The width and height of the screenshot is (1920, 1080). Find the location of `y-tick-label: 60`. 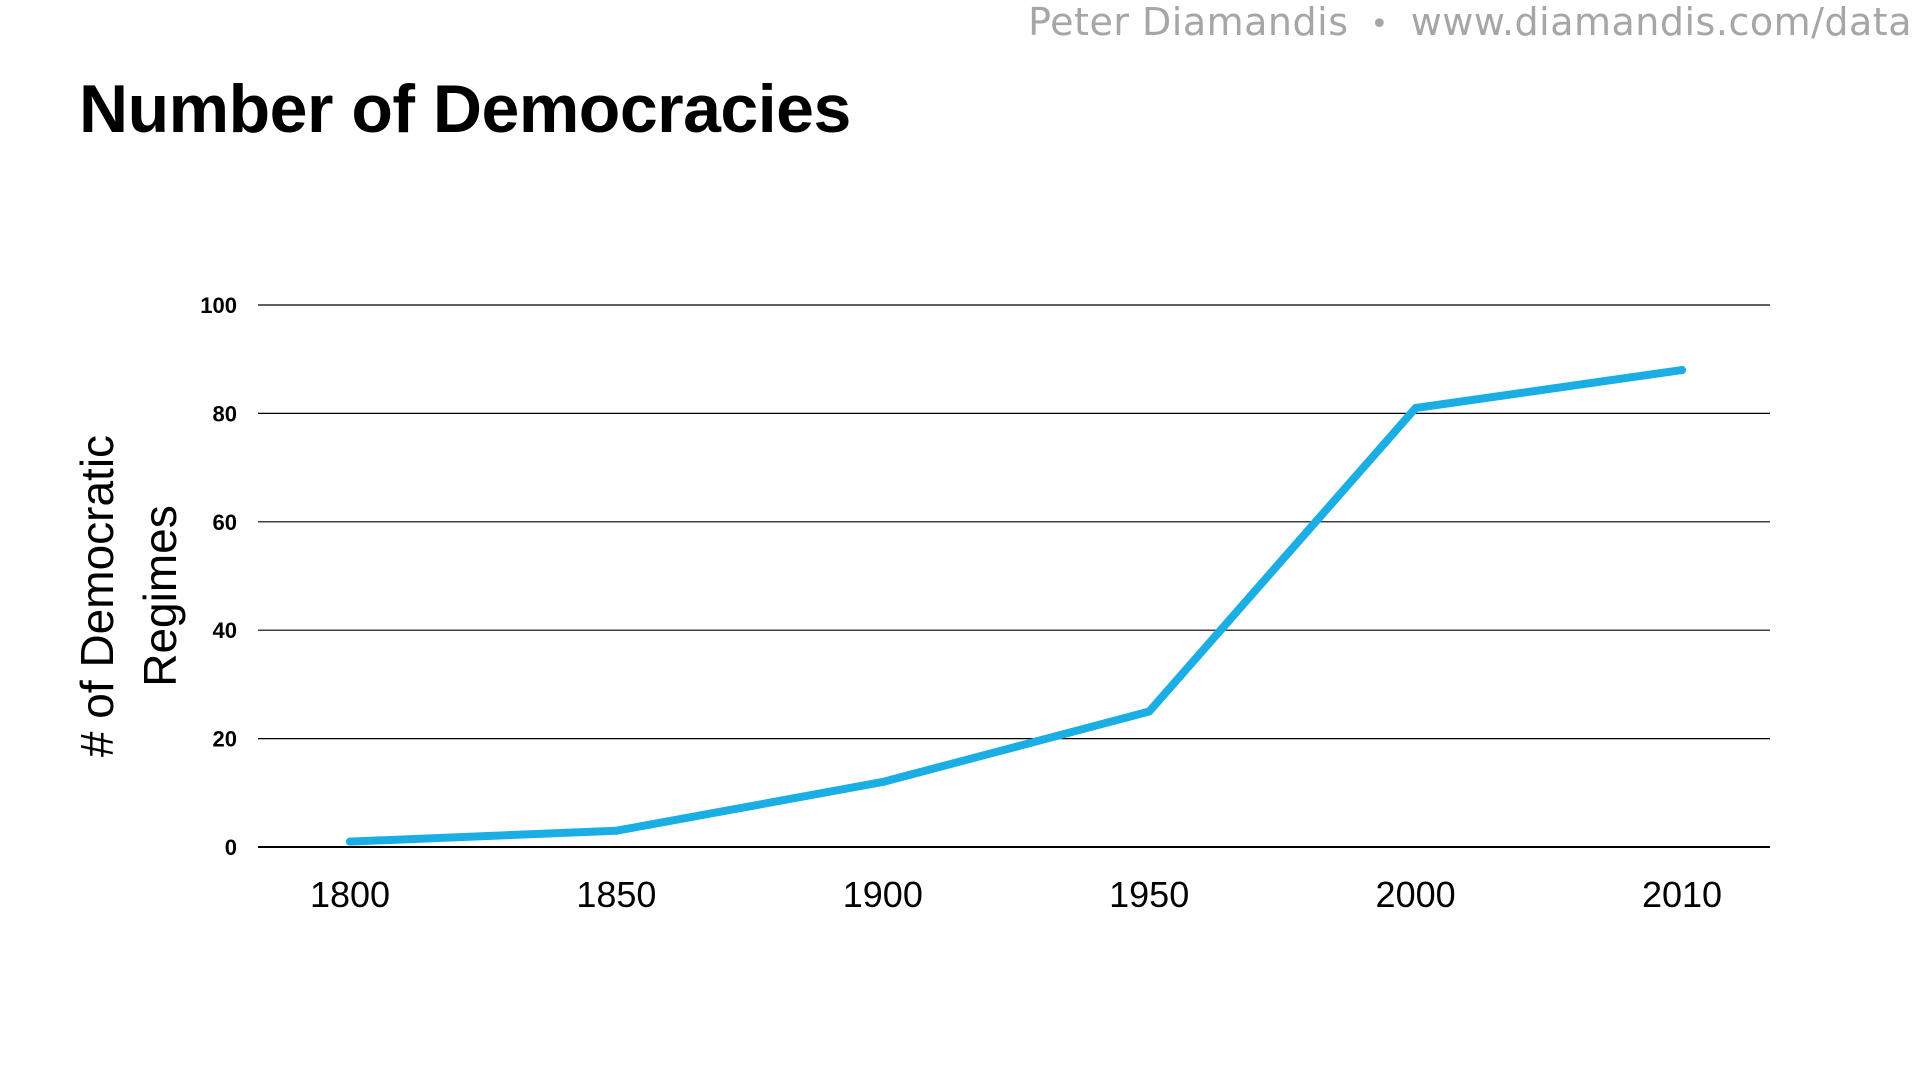

y-tick-label: 60 is located at coordinates (225, 522).